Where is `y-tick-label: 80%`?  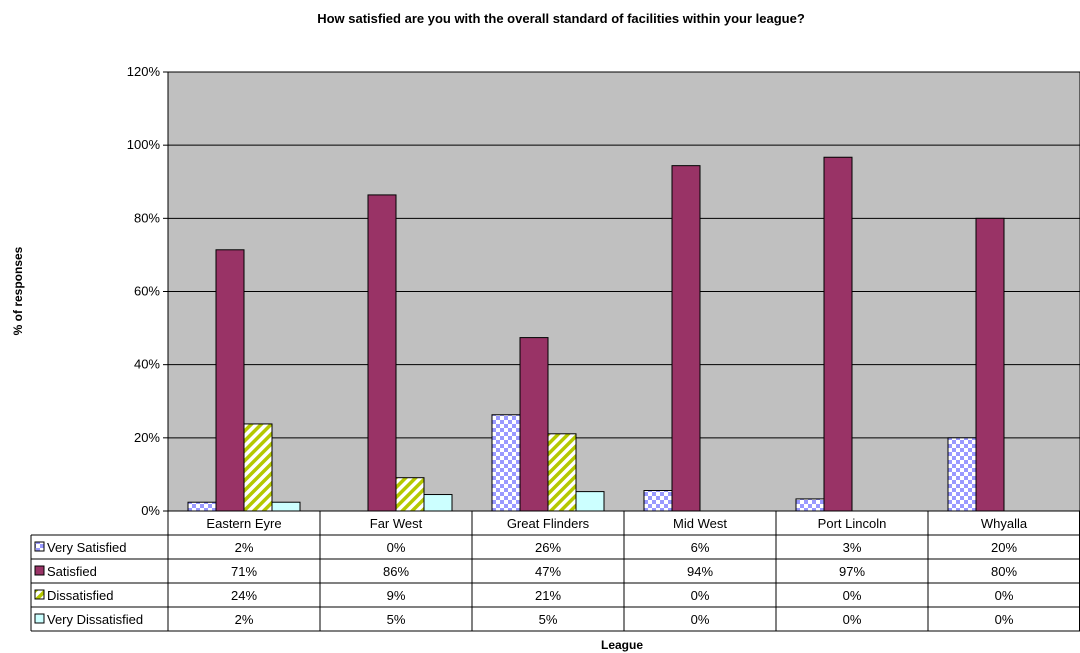
y-tick-label: 80% is located at coordinates (147, 217).